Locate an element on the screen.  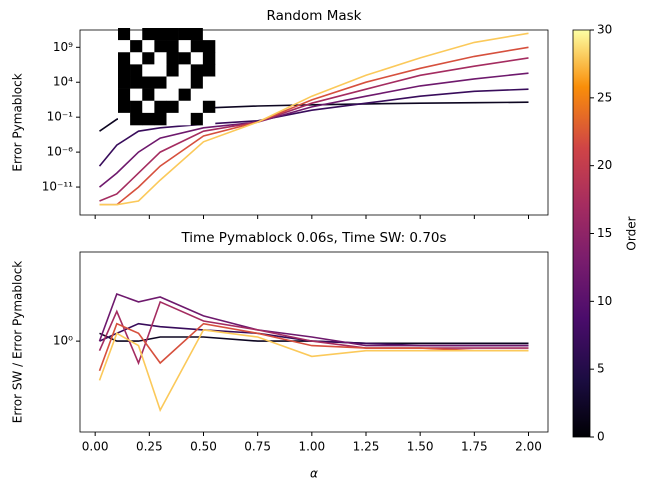
y-tick-label: 10⁻¹ is located at coordinates (60, 117).